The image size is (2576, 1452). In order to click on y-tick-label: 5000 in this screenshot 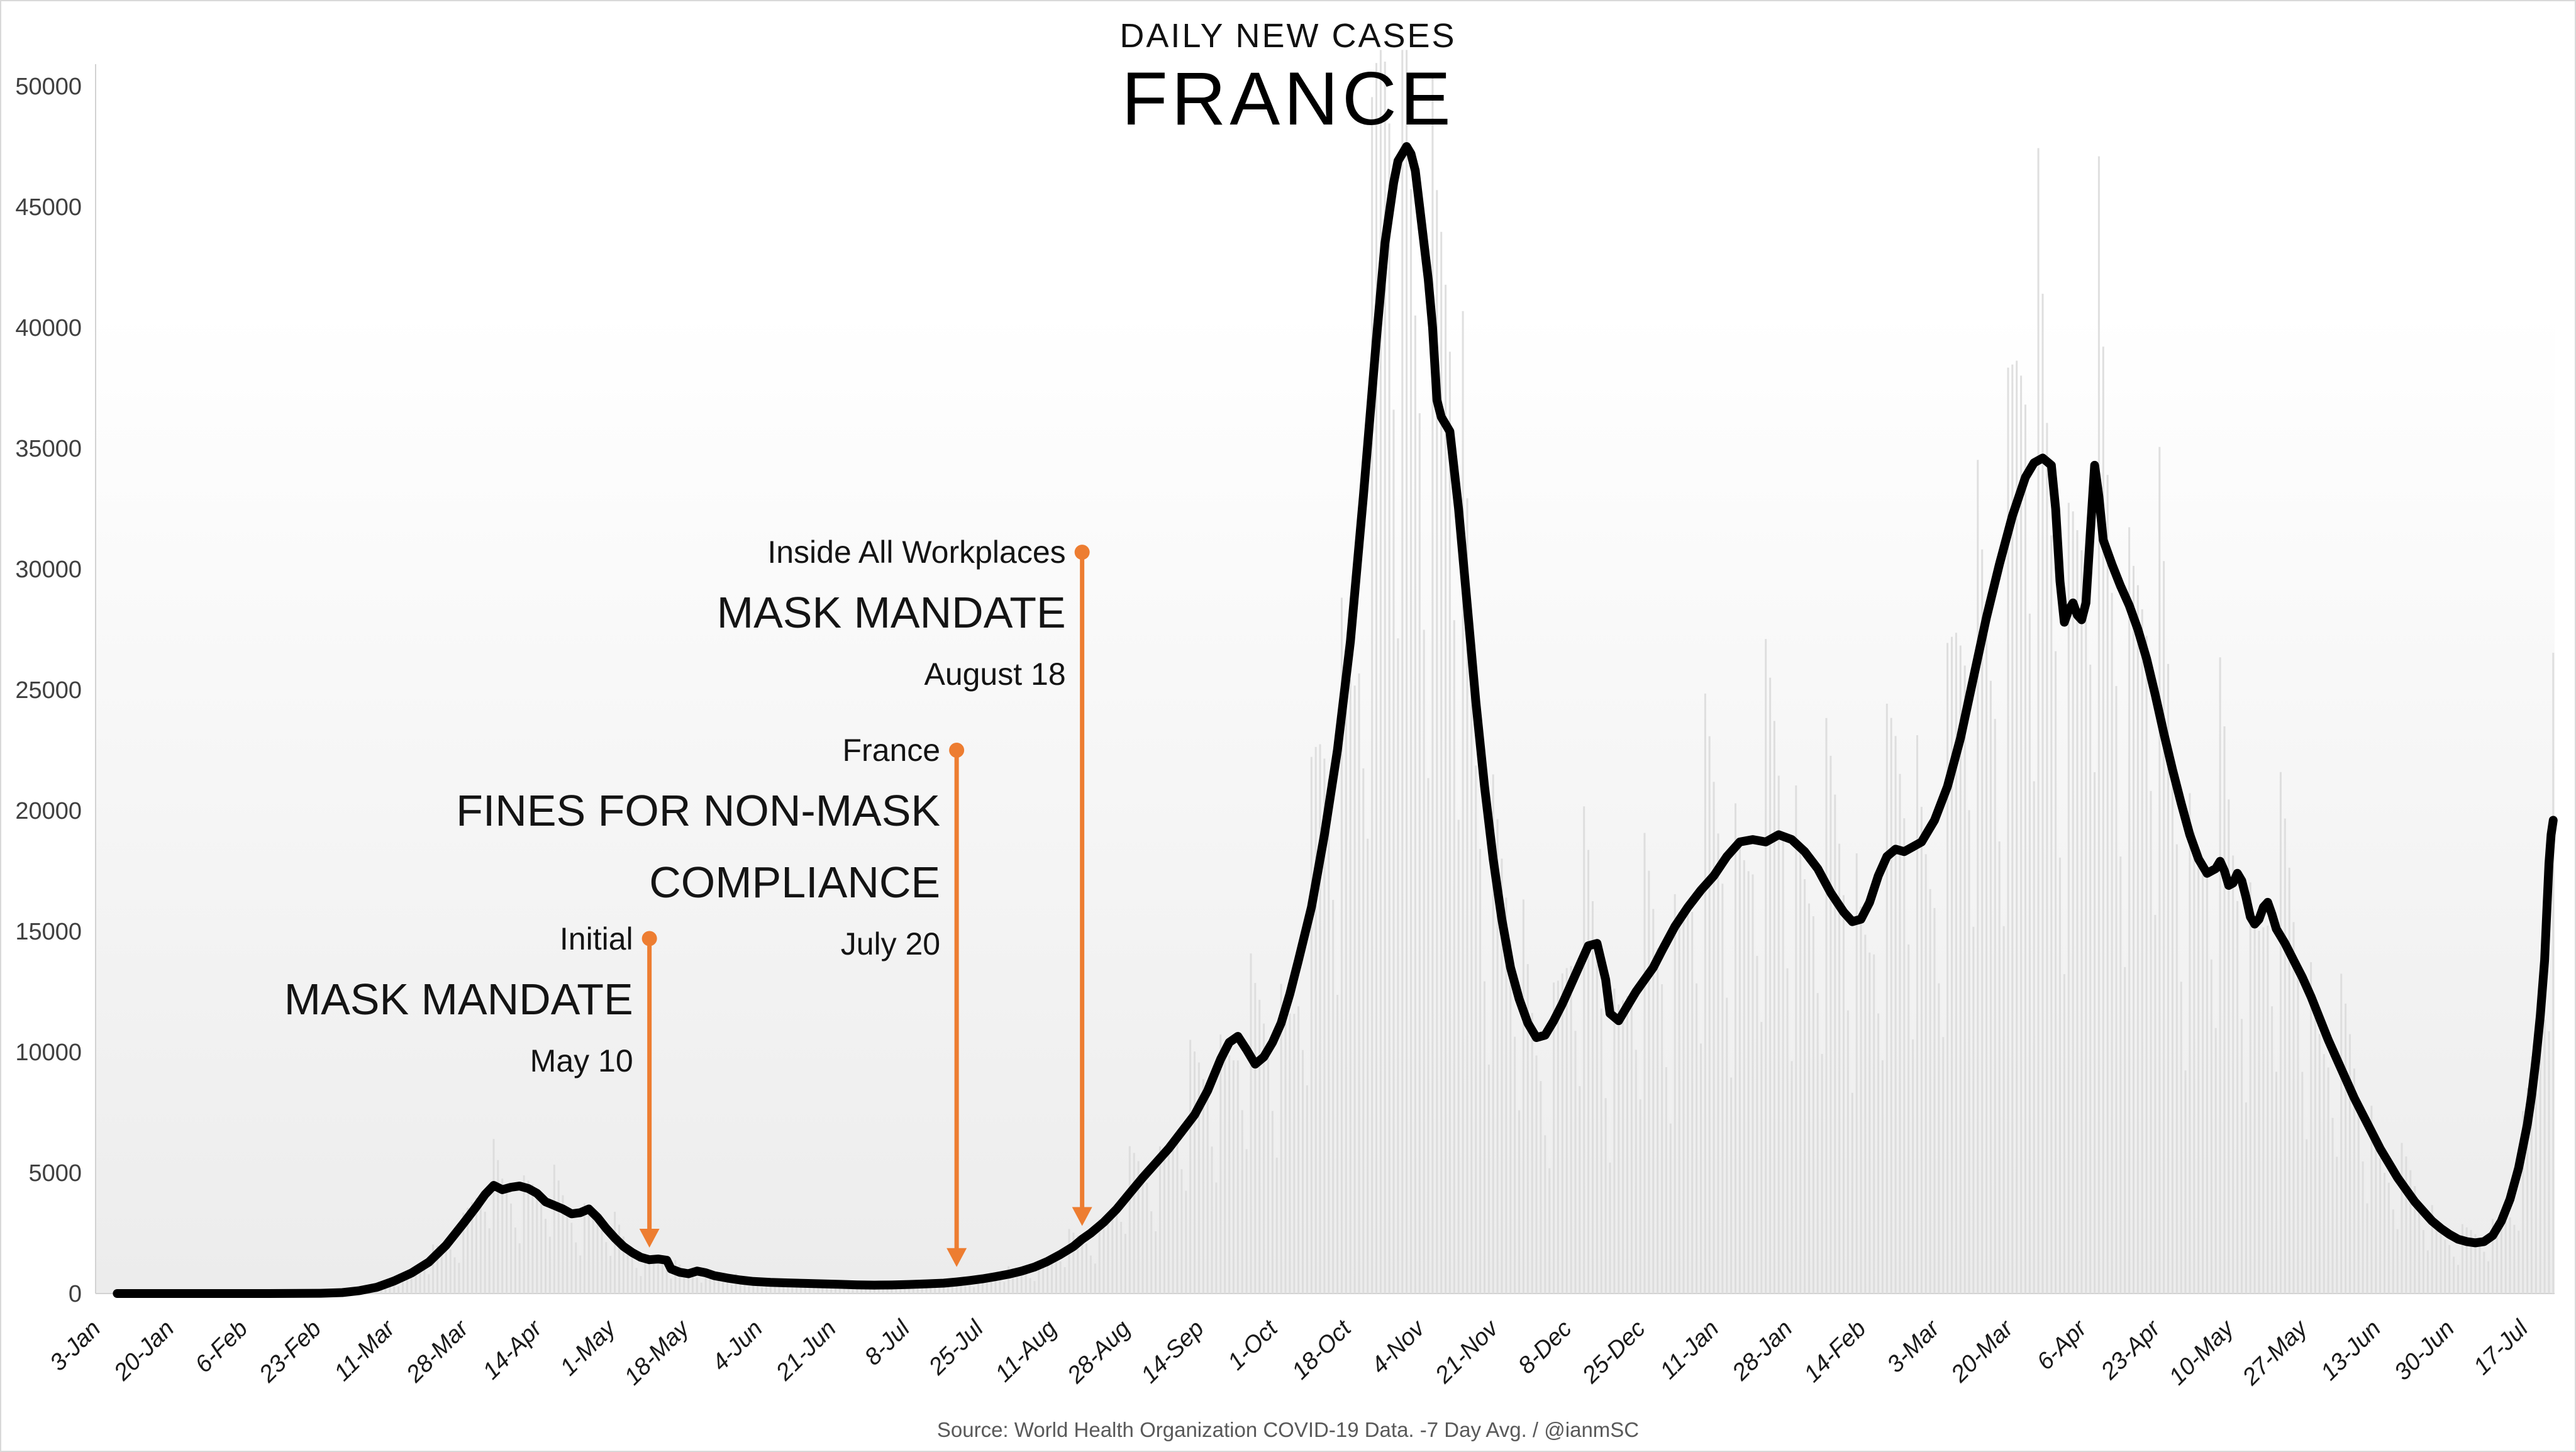, I will do `click(55, 1173)`.